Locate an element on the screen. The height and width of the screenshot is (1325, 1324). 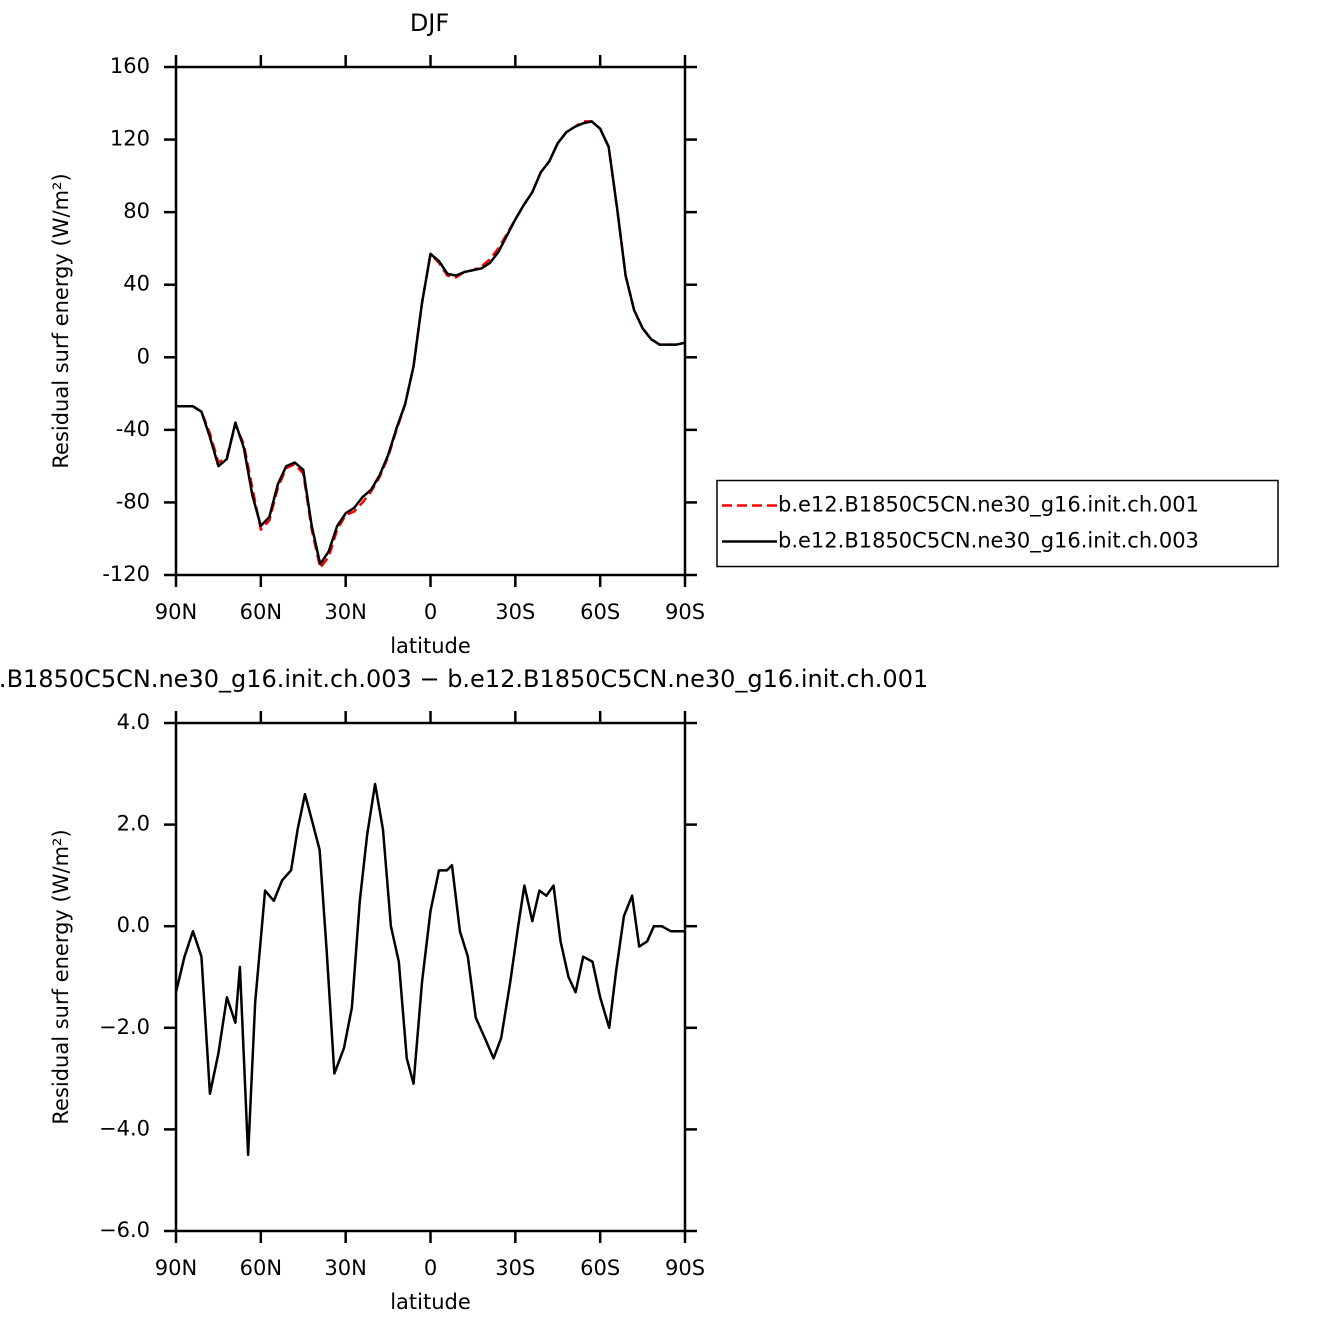
y-tick-label: 40 is located at coordinates (136, 284).